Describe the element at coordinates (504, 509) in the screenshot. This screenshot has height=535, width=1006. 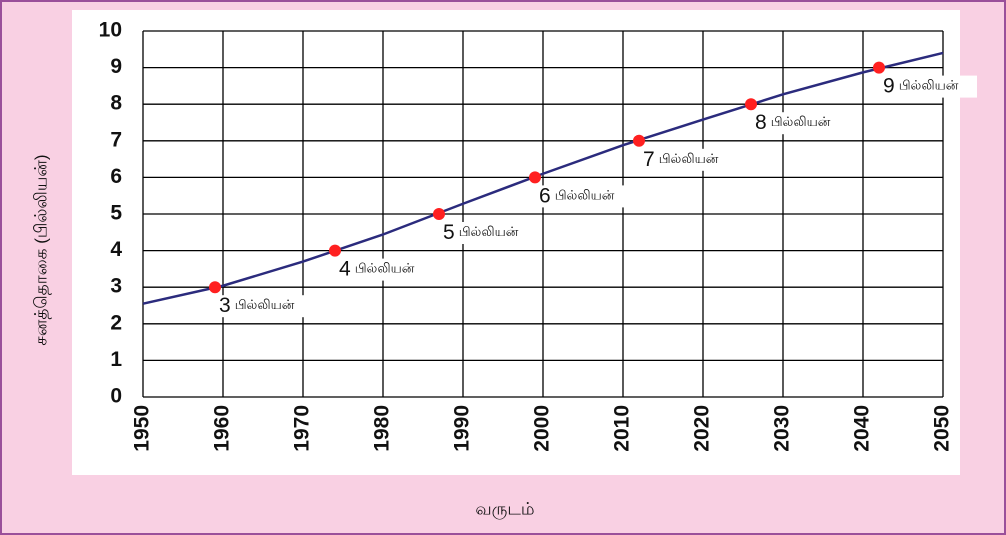
I see `x-axis-title: வருடம்` at that location.